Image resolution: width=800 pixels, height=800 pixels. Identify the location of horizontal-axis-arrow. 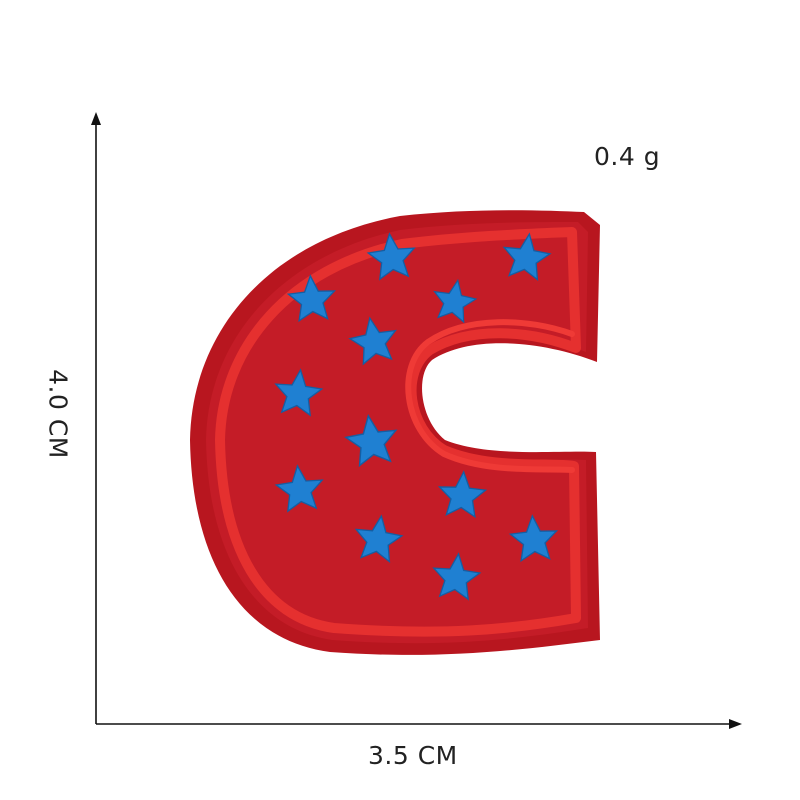
(735, 724).